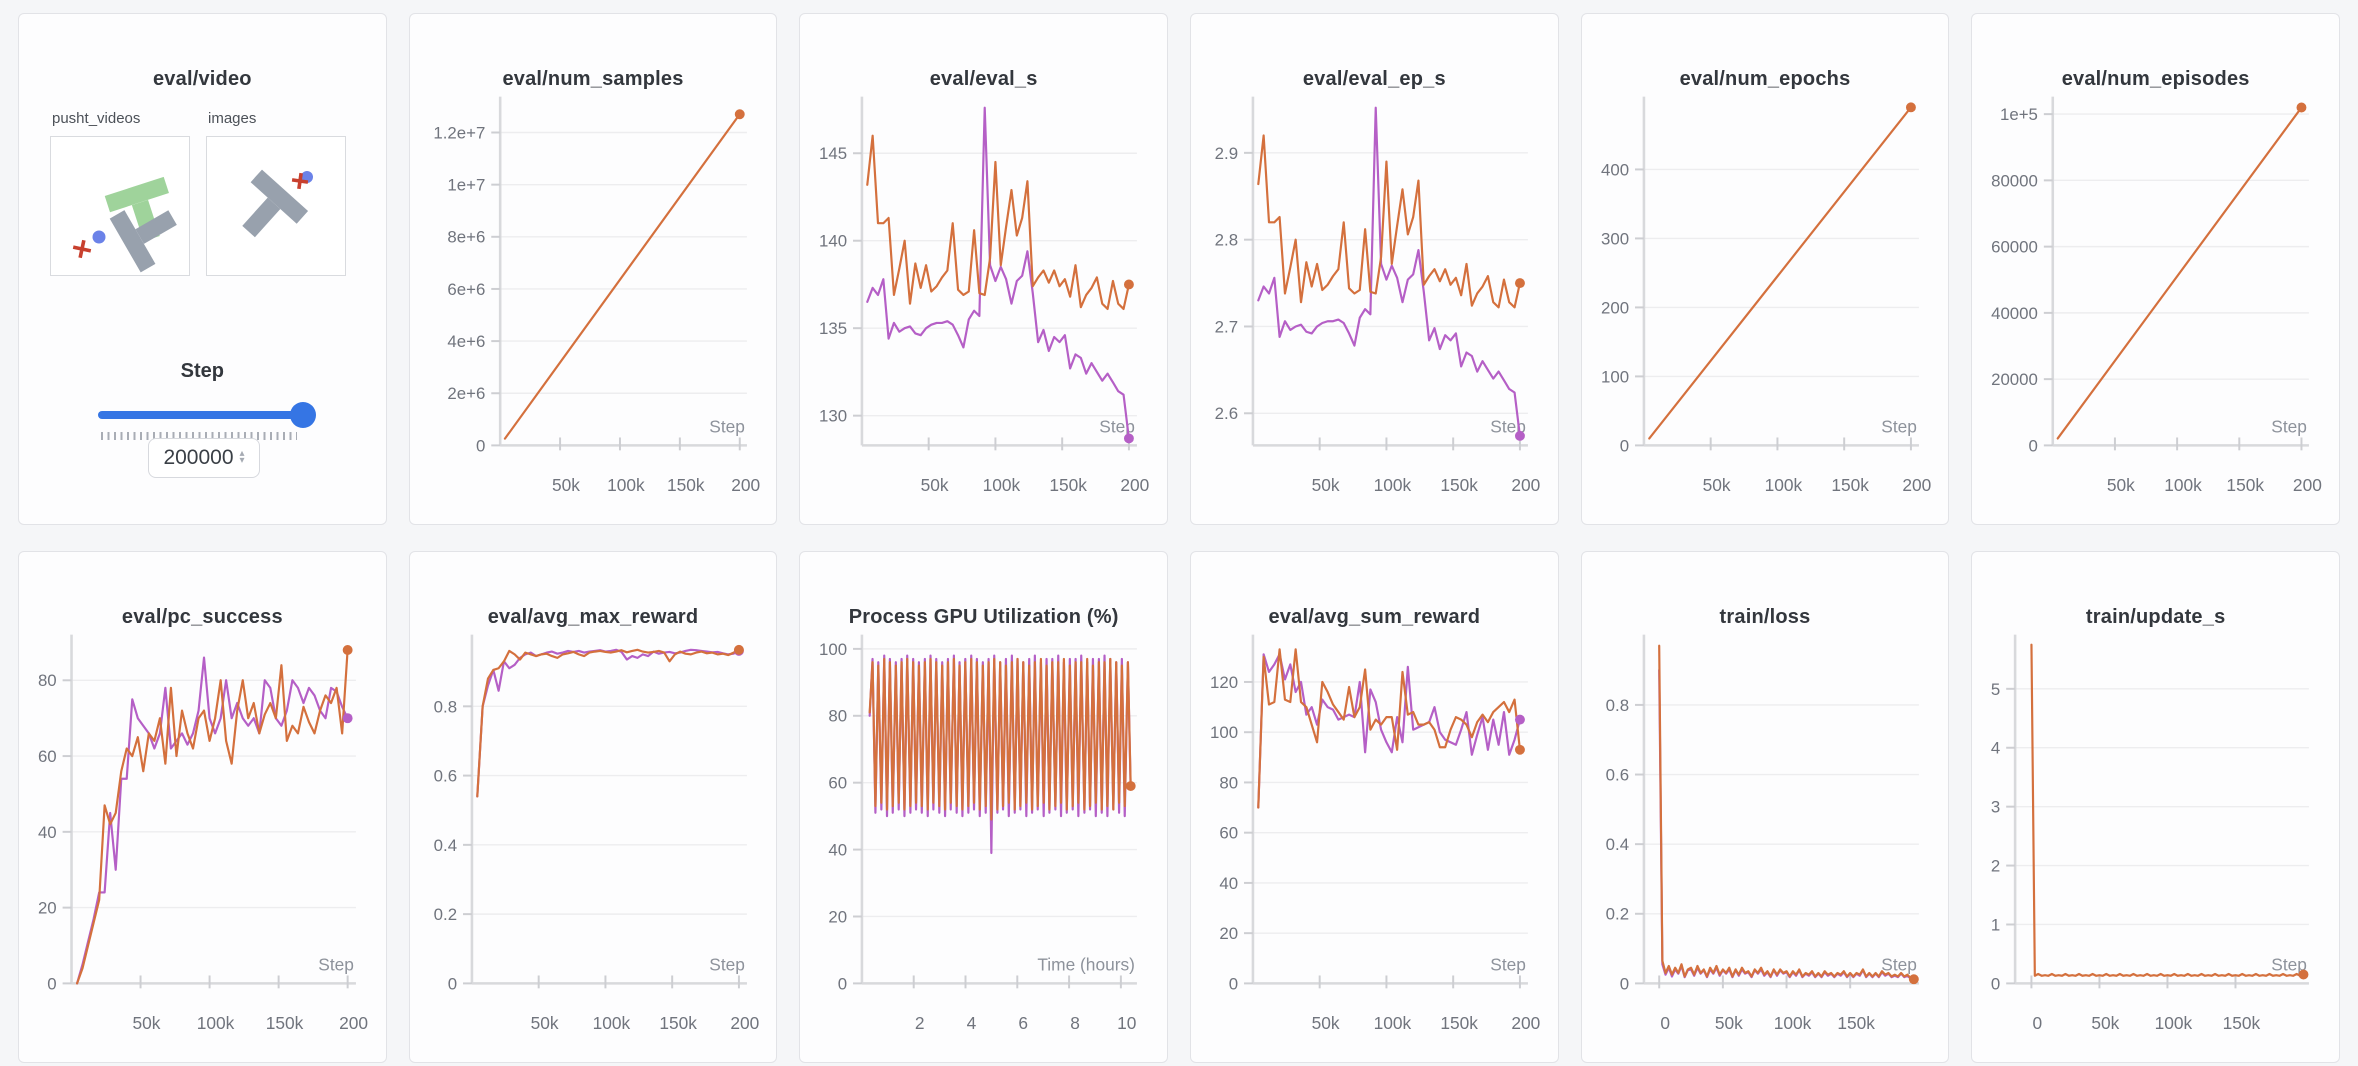 This screenshot has width=2358, height=1066. What do you see at coordinates (96, 118) in the screenshot?
I see `media-caption-pusht-videos: pusht_videos` at bounding box center [96, 118].